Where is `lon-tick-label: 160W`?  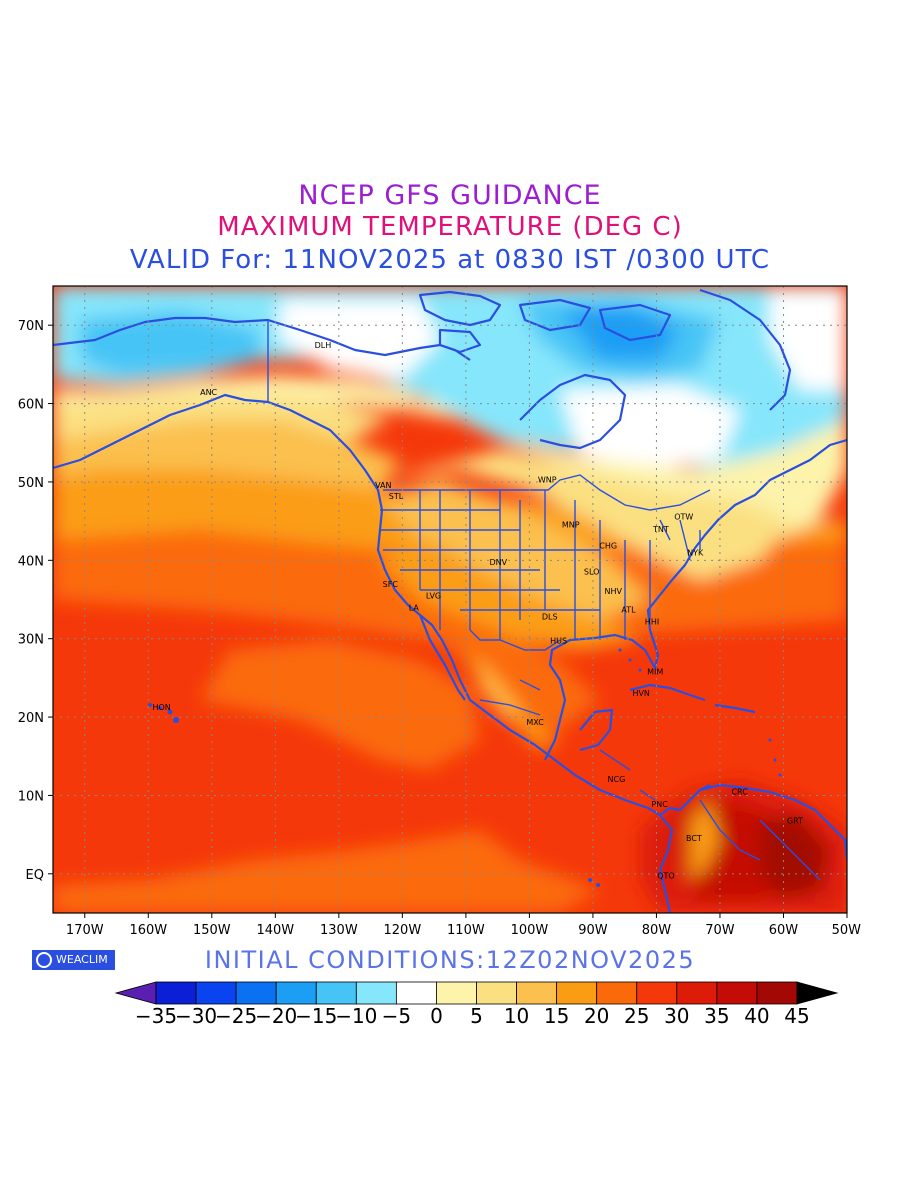 lon-tick-label: 160W is located at coordinates (148, 930).